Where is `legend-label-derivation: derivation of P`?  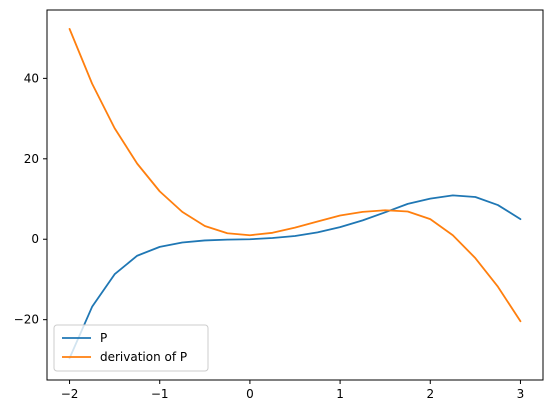 legend-label-derivation: derivation of P is located at coordinates (143, 357).